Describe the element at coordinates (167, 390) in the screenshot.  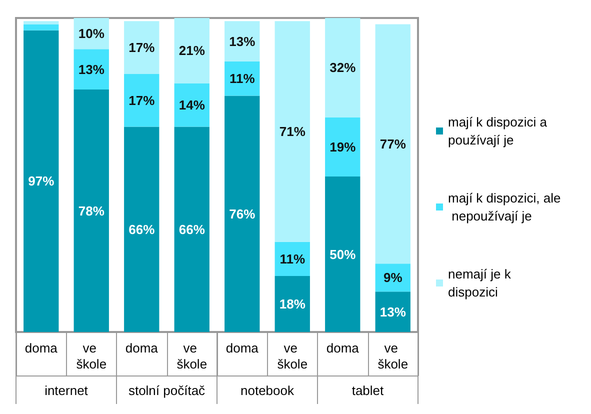
I see `text: stolní počítač` at that location.